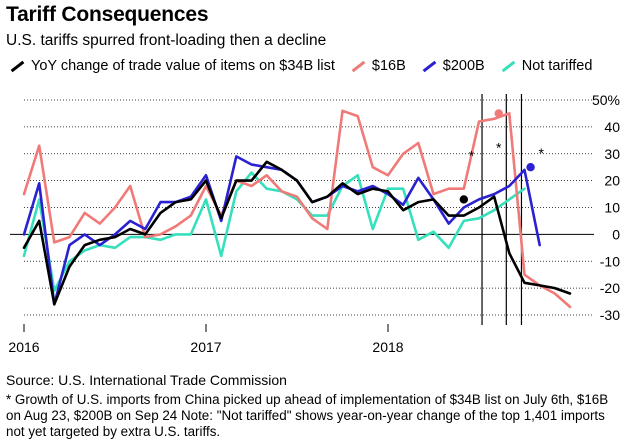 The height and width of the screenshot is (444, 626). Describe the element at coordinates (388, 66) in the screenshot. I see `legend-label-16b: $16B` at that location.